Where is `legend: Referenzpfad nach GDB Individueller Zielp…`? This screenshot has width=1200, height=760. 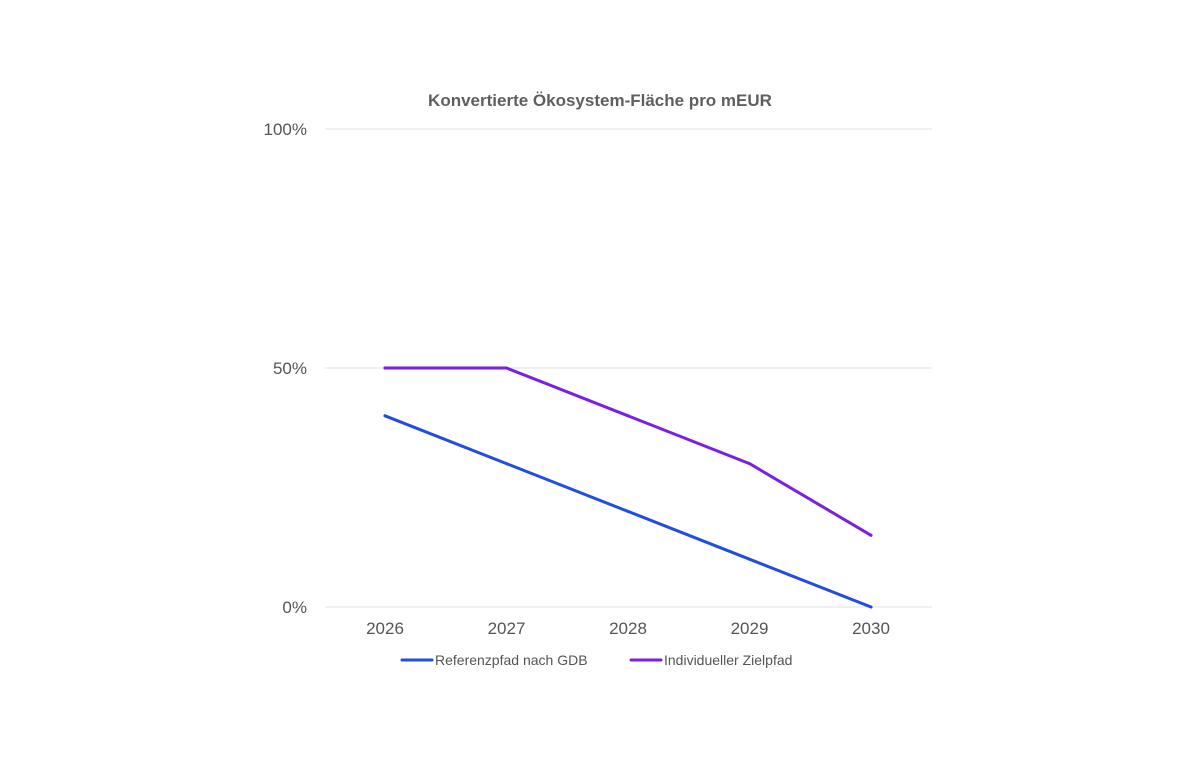 legend: Referenzpfad nach GDB Individueller Zielp… is located at coordinates (596, 660).